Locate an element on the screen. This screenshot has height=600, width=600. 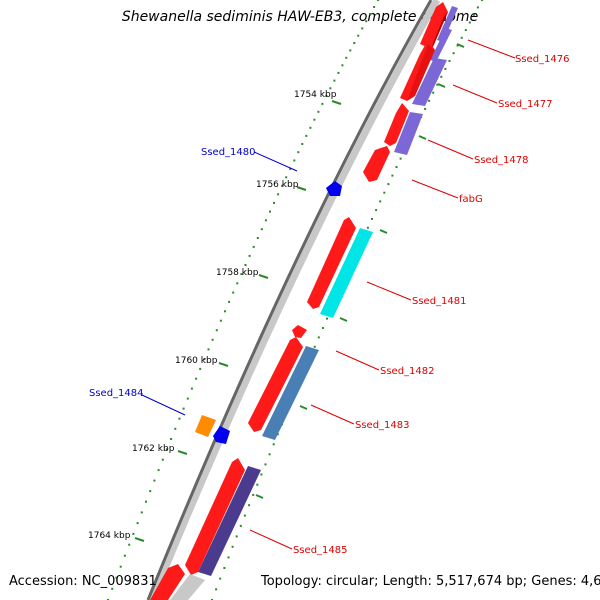
gene-ssed-1477-red is located at coordinates (417, 70).